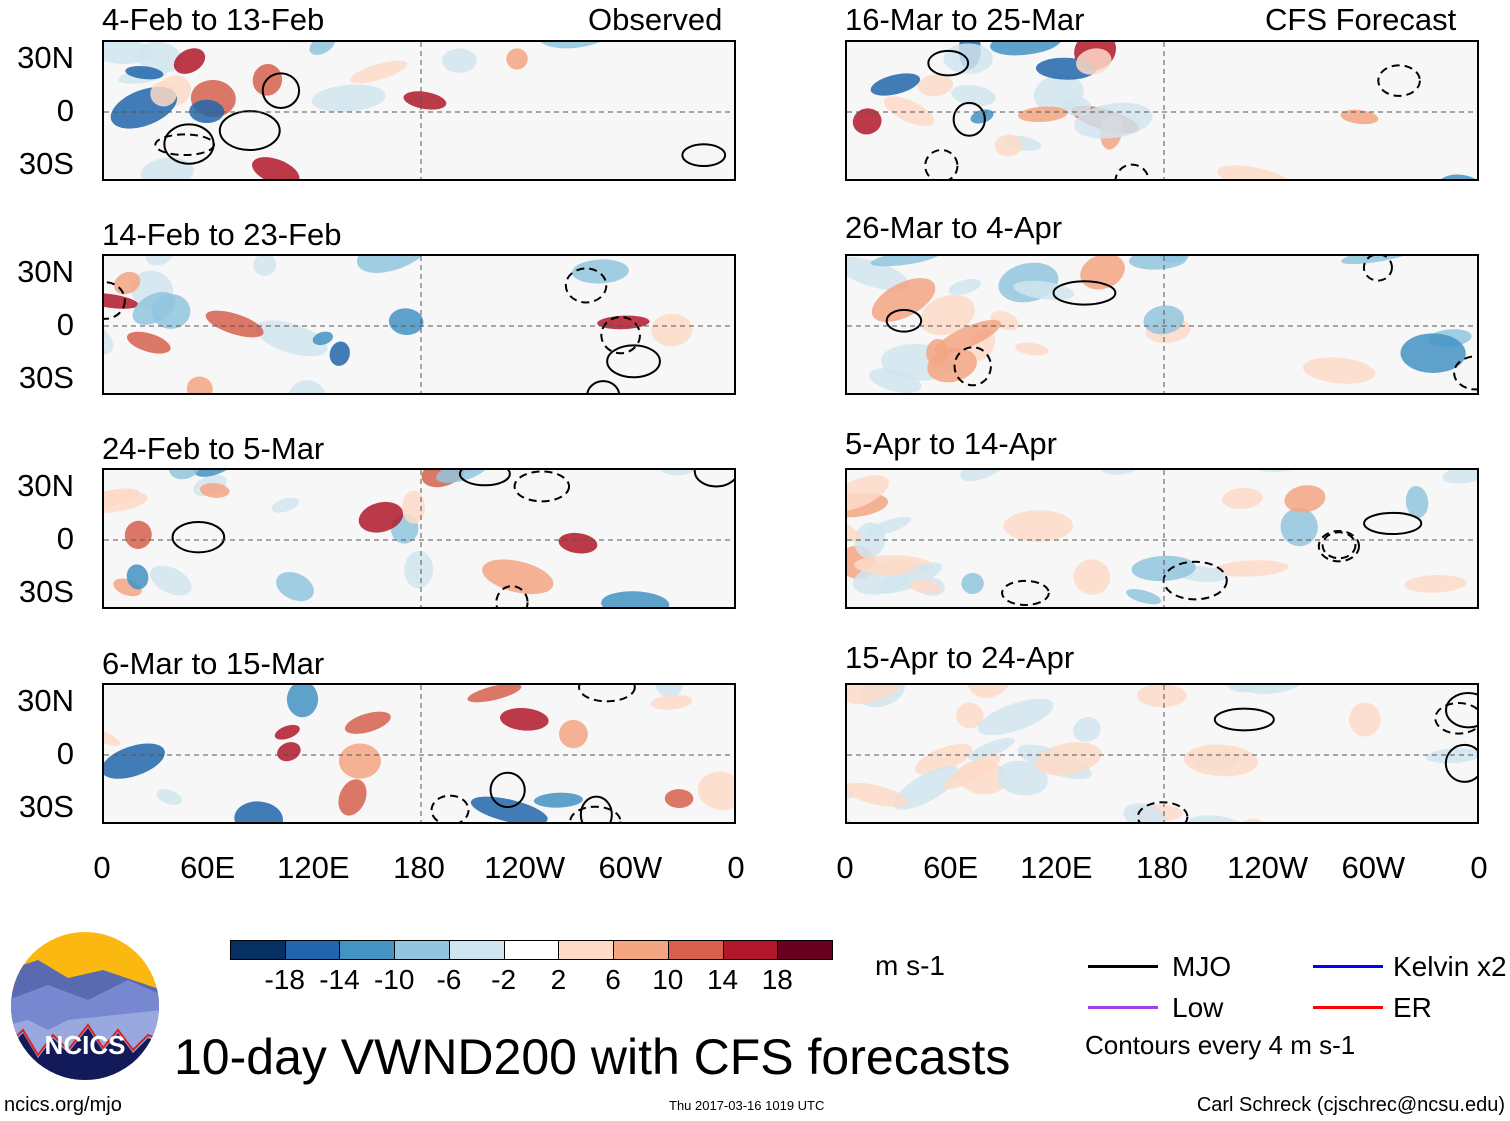 This screenshot has width=1510, height=1121. Describe the element at coordinates (747, 1105) in the screenshot. I see `timestamp: Thu 2017-03-16 1019 UTC` at that location.